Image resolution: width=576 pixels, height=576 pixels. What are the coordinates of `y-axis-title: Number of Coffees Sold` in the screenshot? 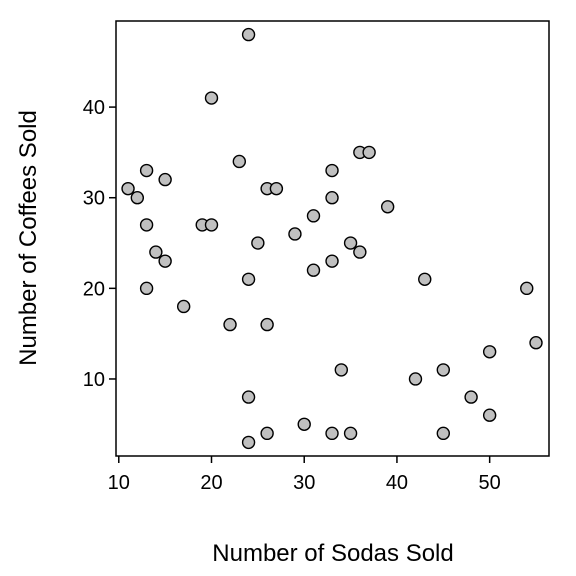 It's located at (28, 238).